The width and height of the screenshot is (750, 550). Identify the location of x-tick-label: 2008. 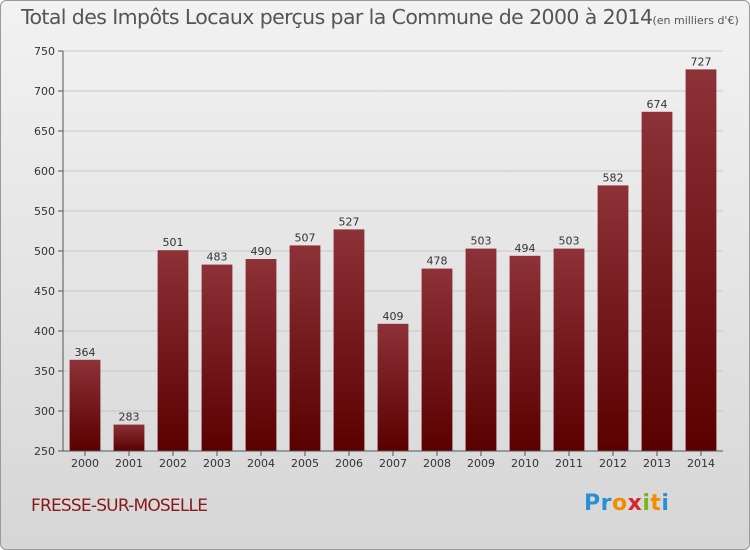
(437, 463).